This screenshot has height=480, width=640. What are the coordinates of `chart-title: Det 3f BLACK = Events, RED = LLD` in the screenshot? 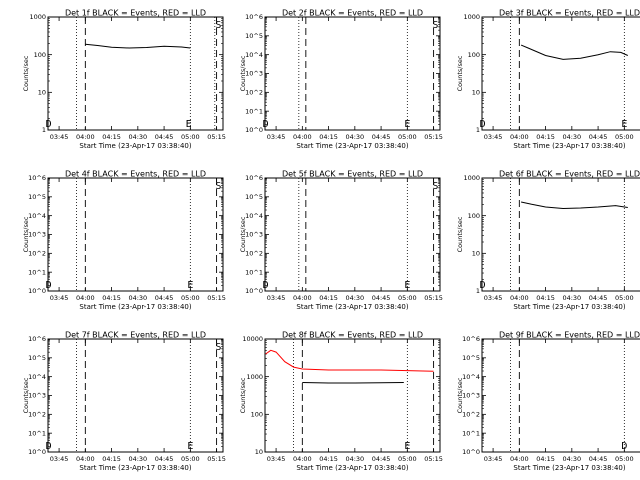 It's located at (569, 13).